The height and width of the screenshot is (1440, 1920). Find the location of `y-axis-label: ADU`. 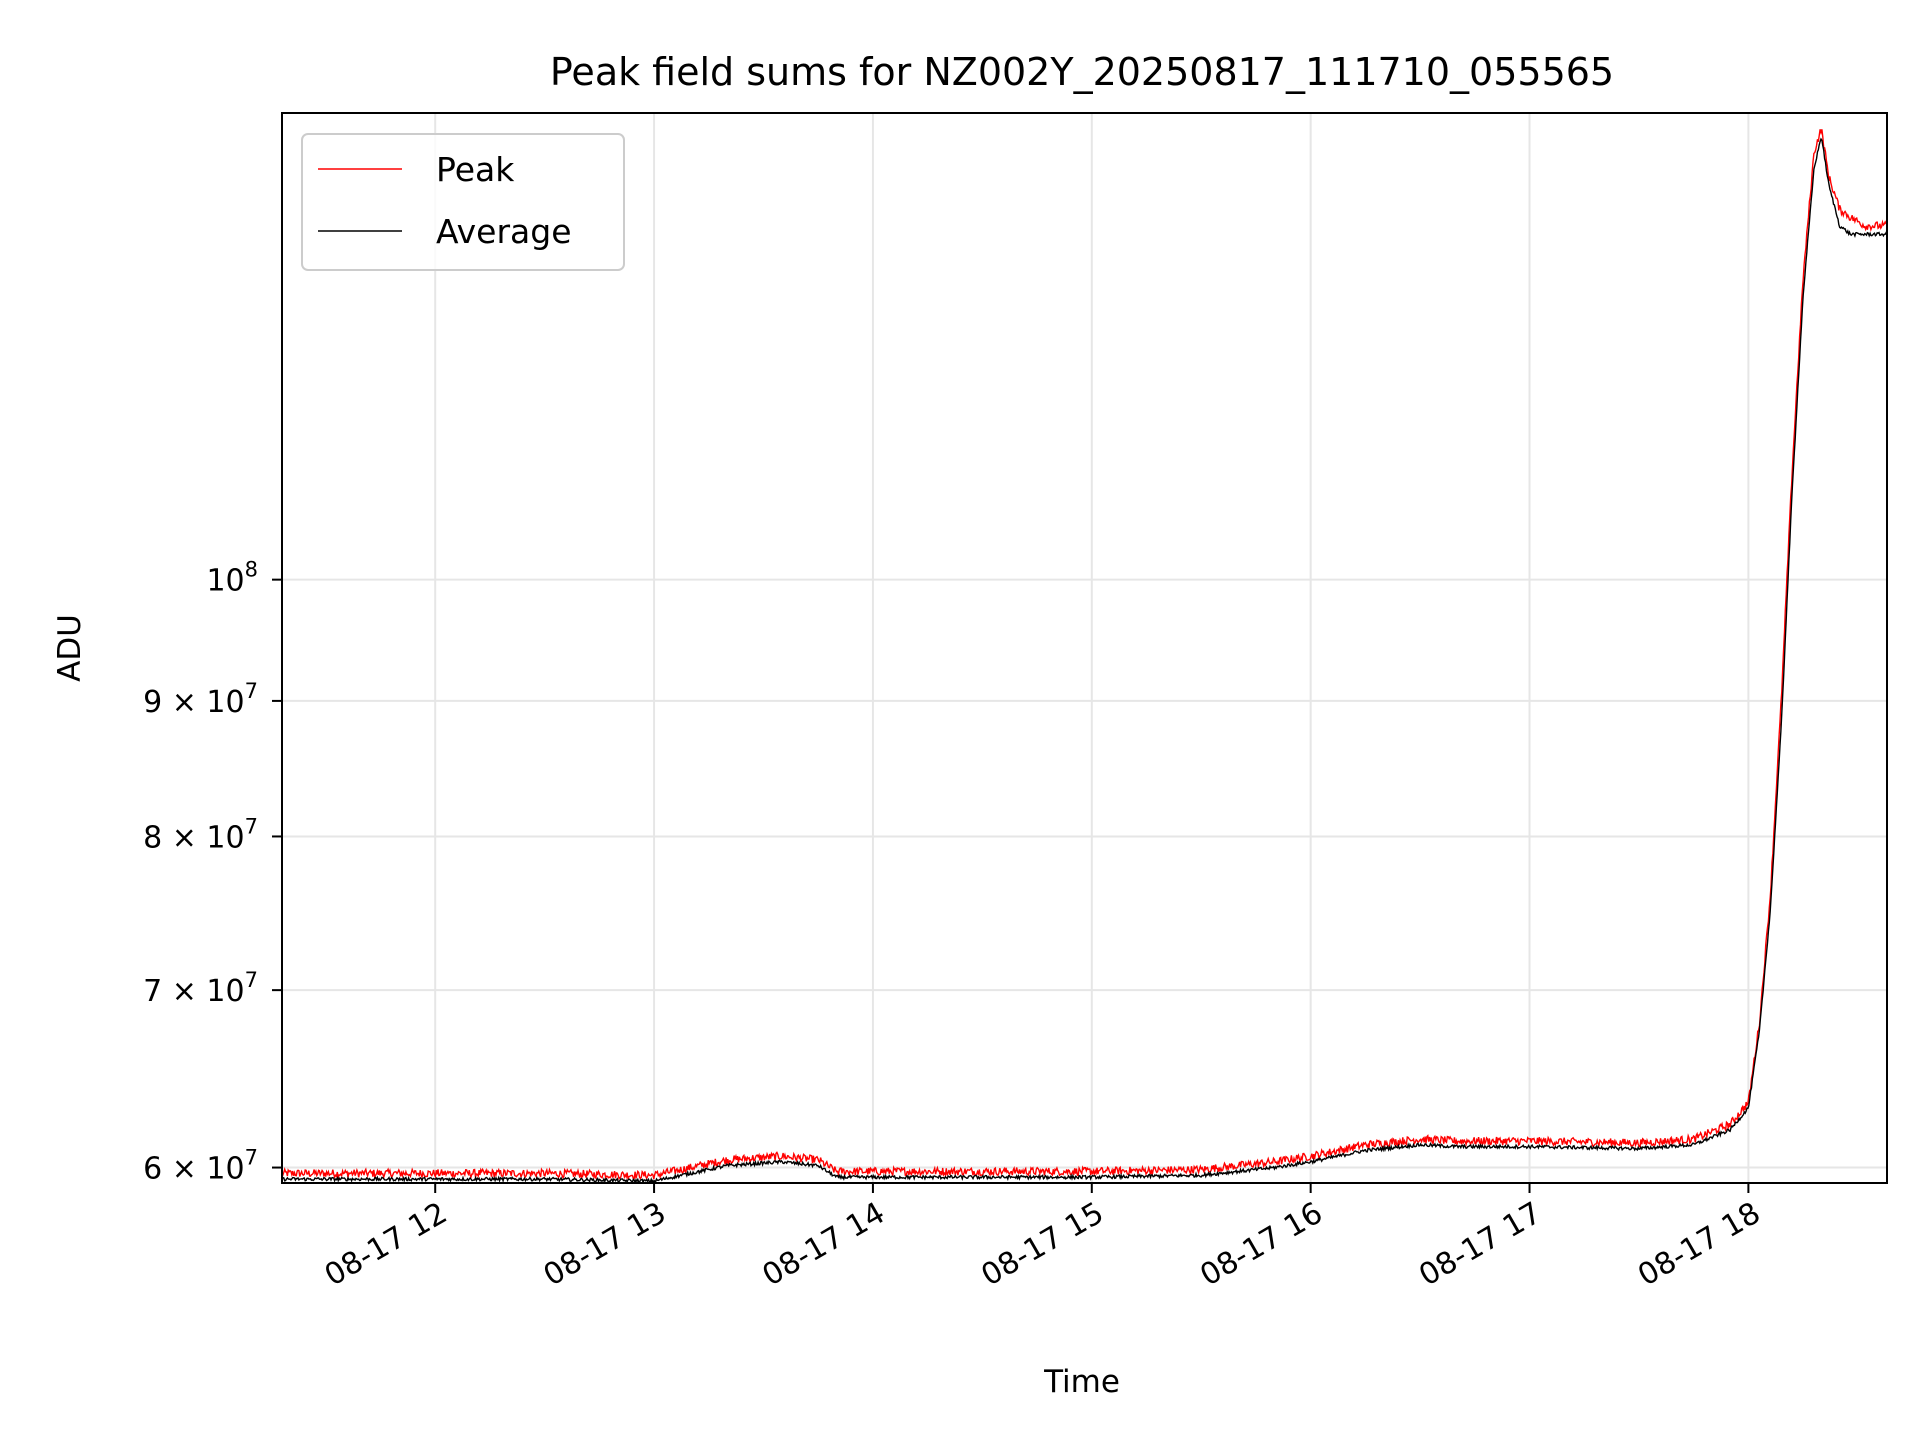

y-axis-label: ADU is located at coordinates (70, 648).